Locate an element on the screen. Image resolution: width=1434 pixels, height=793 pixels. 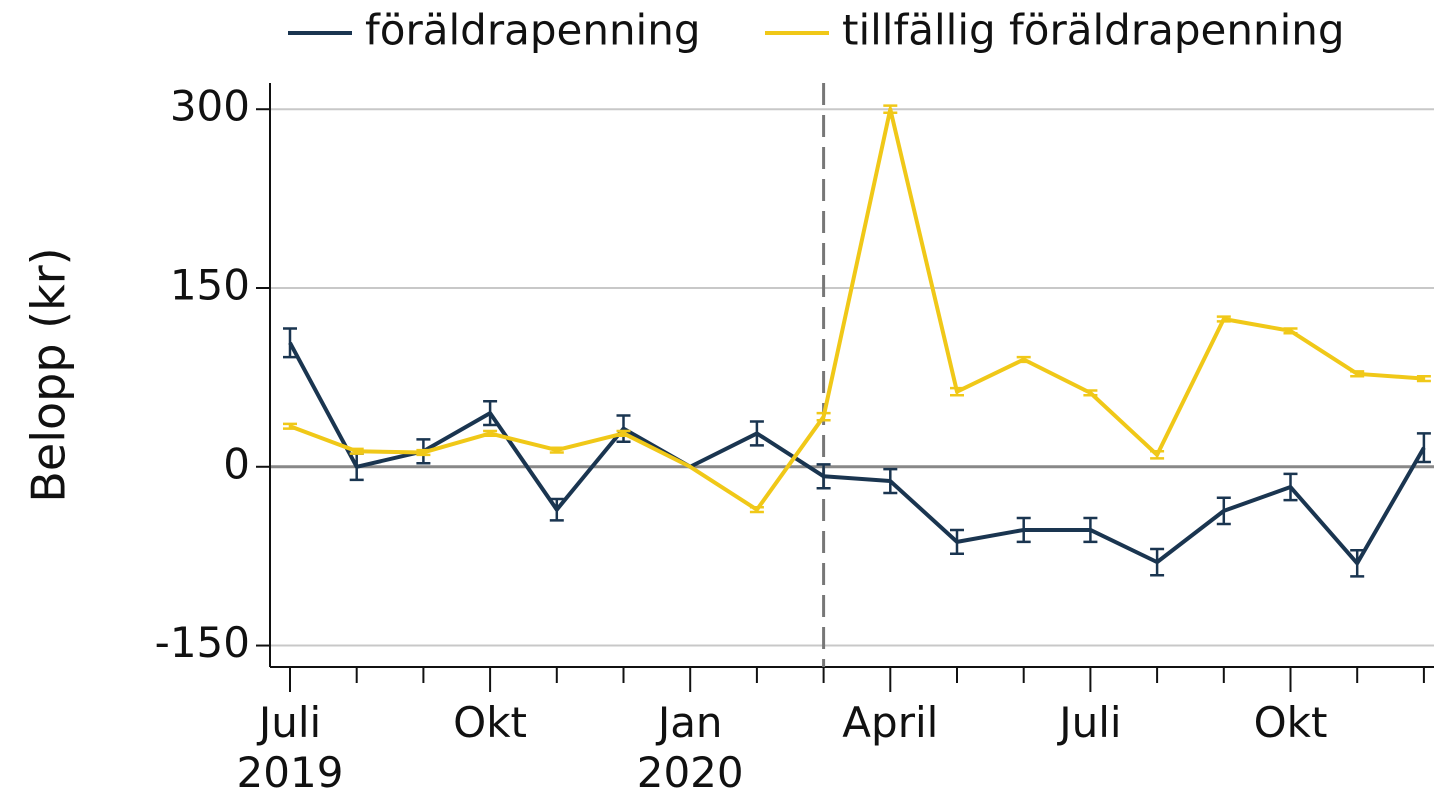
x-tick-label: Jan 2020 is located at coordinates (690, 745).